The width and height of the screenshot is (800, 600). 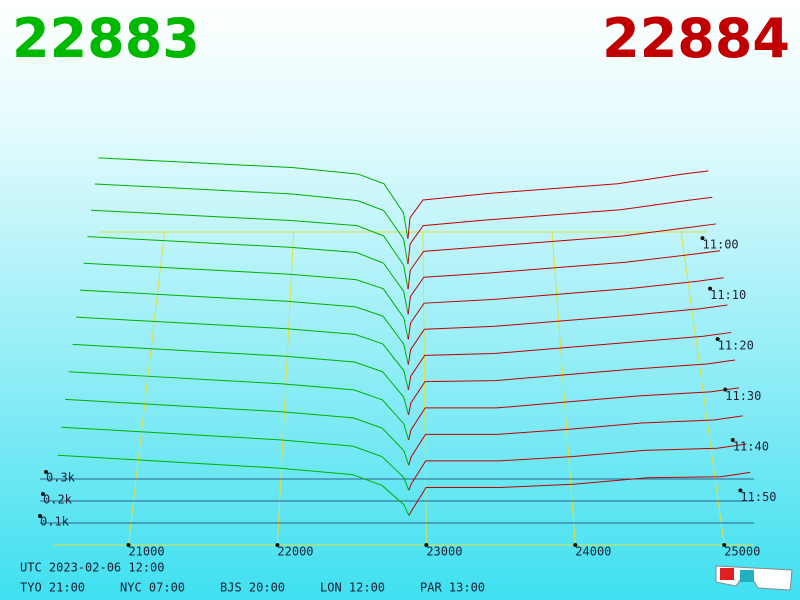 I want to click on zone-time: PAR 13:00, so click(x=452, y=588).